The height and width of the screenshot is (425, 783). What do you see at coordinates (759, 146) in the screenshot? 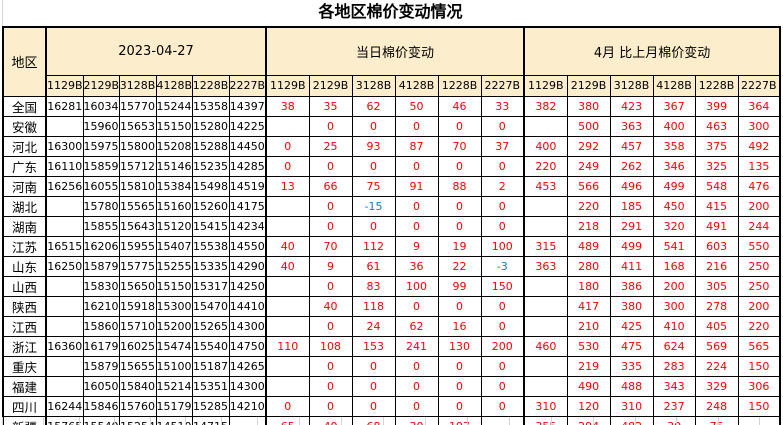
I see `monthly-change-cell: 492` at bounding box center [759, 146].